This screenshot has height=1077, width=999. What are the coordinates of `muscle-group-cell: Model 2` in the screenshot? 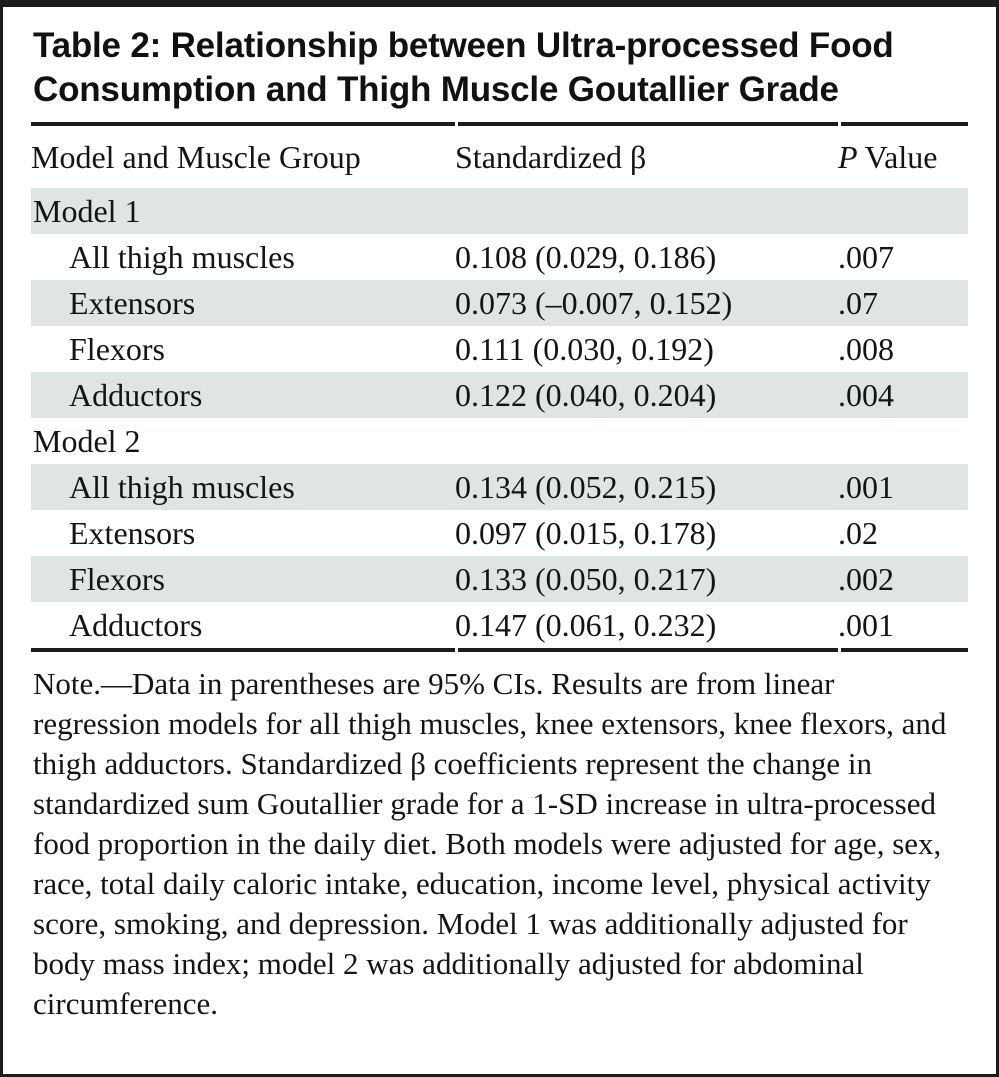 It's located at (87, 440).